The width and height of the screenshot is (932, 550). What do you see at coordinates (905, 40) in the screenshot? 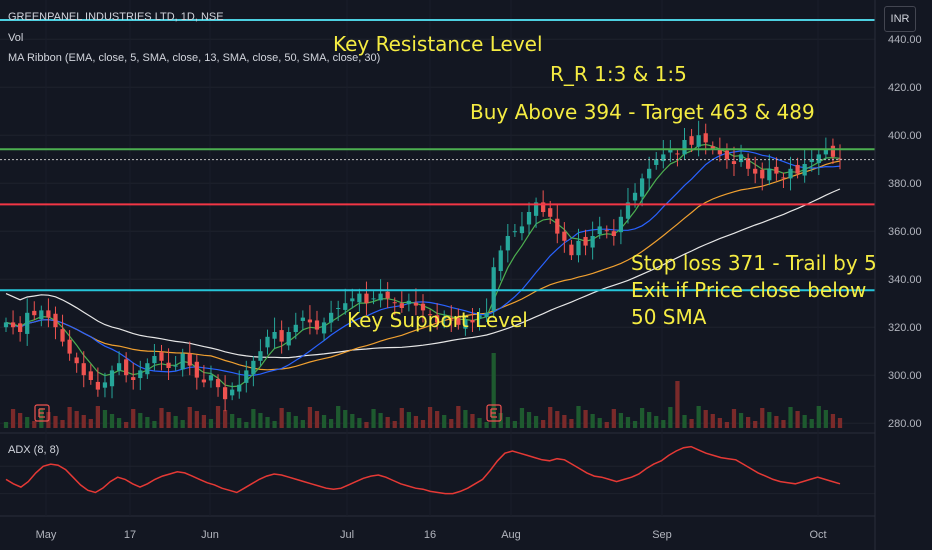
I see `price-tick-label: 440.00` at bounding box center [905, 40].